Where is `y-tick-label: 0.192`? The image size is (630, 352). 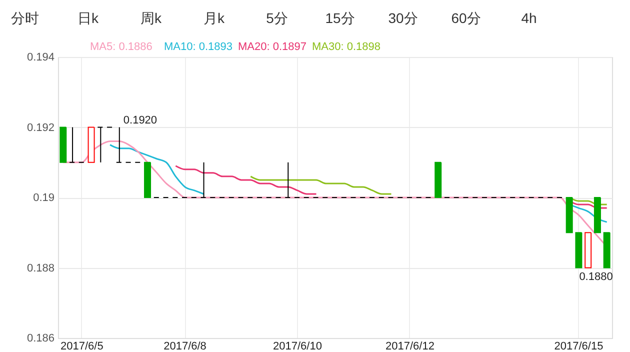
y-tick-label: 0.192 is located at coordinates (40, 128).